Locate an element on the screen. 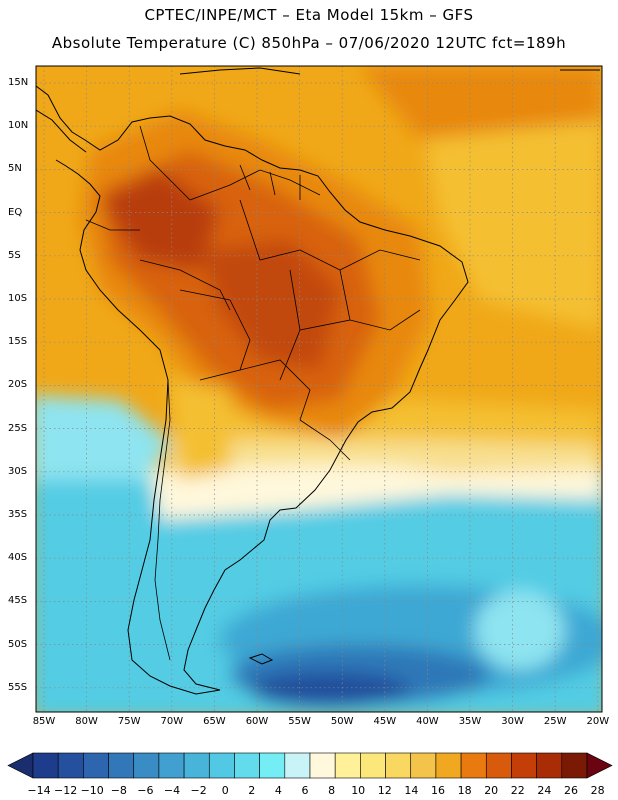 Image resolution: width=618 pixels, height=800 pixels. colorbar-label-18: 18 is located at coordinates (464, 790).